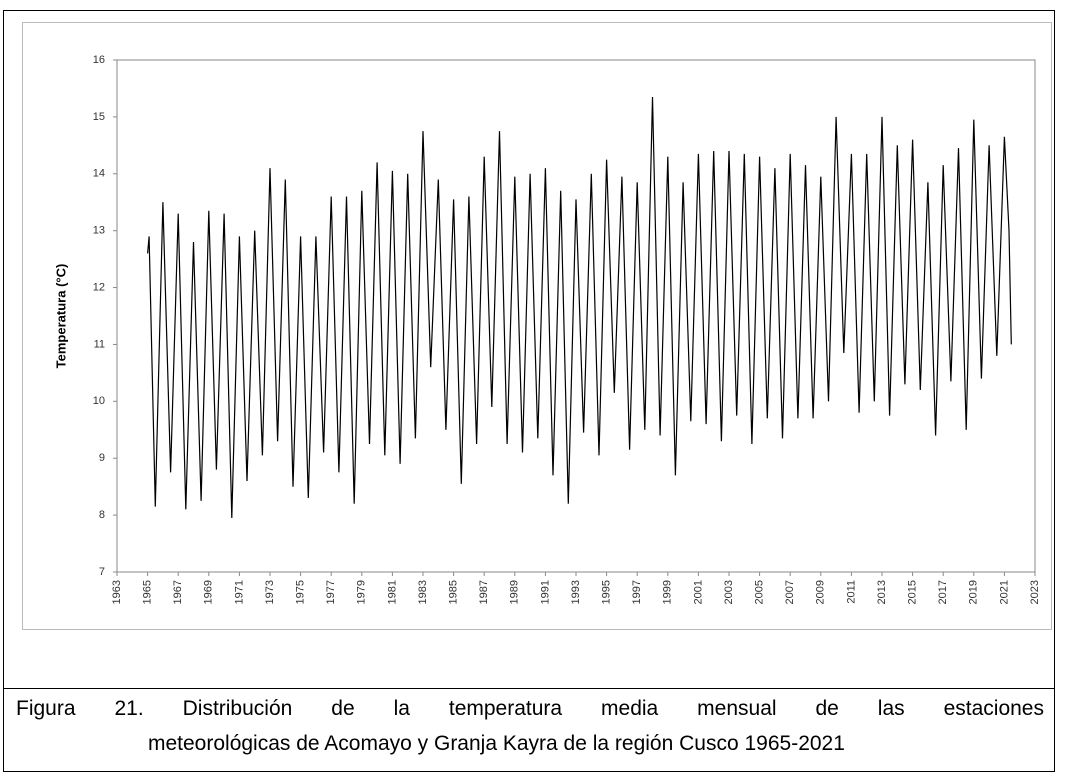 Image resolution: width=1074 pixels, height=776 pixels. Describe the element at coordinates (301, 592) in the screenshot. I see `x-tick-label: 1975` at that location.